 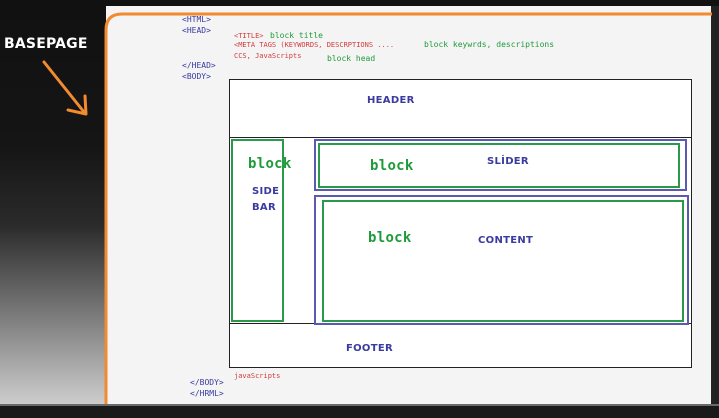 I want to click on slider-outer-border, so click(x=500, y=165).